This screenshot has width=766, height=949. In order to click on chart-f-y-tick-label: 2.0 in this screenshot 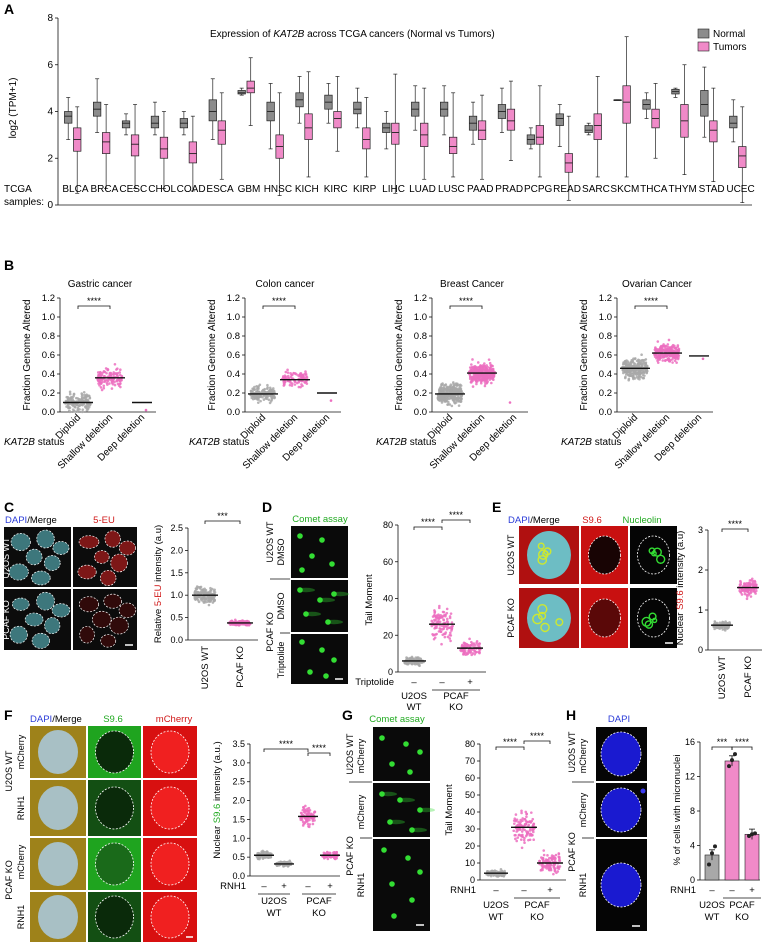, I will do `click(238, 801)`.